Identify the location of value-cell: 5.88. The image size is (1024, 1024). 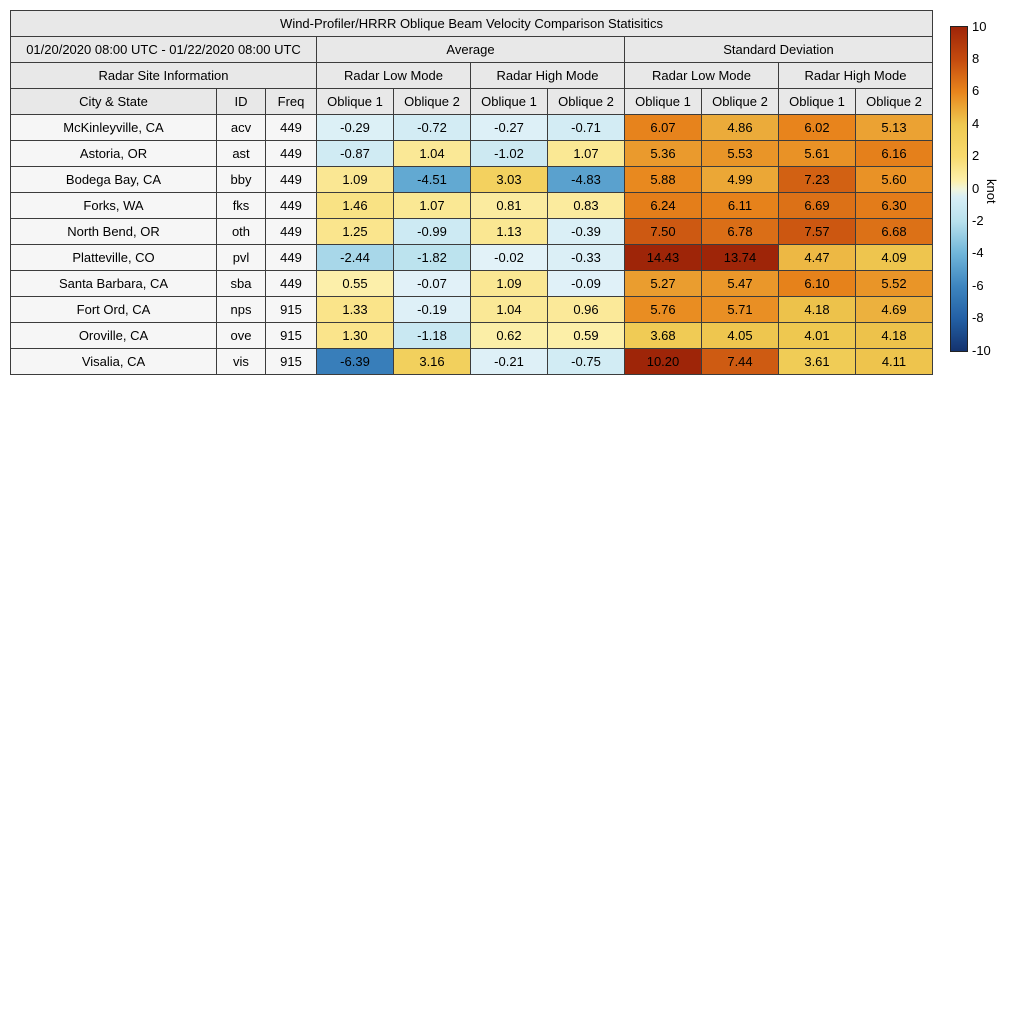
(663, 179).